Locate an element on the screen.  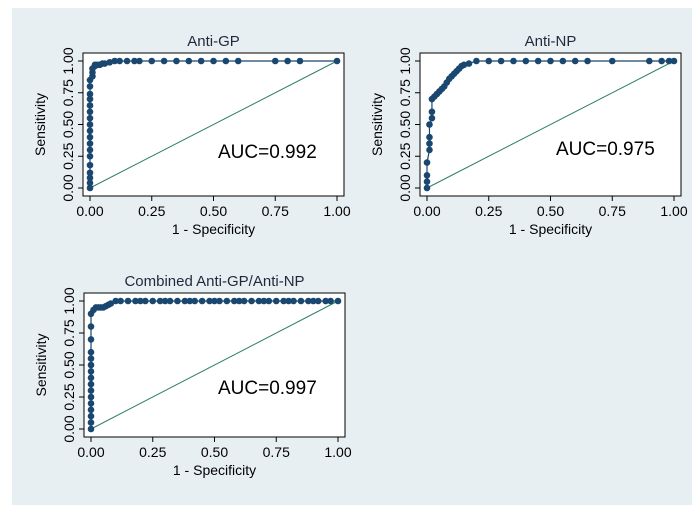
x-tick-label: 1.00 is located at coordinates (336, 211).